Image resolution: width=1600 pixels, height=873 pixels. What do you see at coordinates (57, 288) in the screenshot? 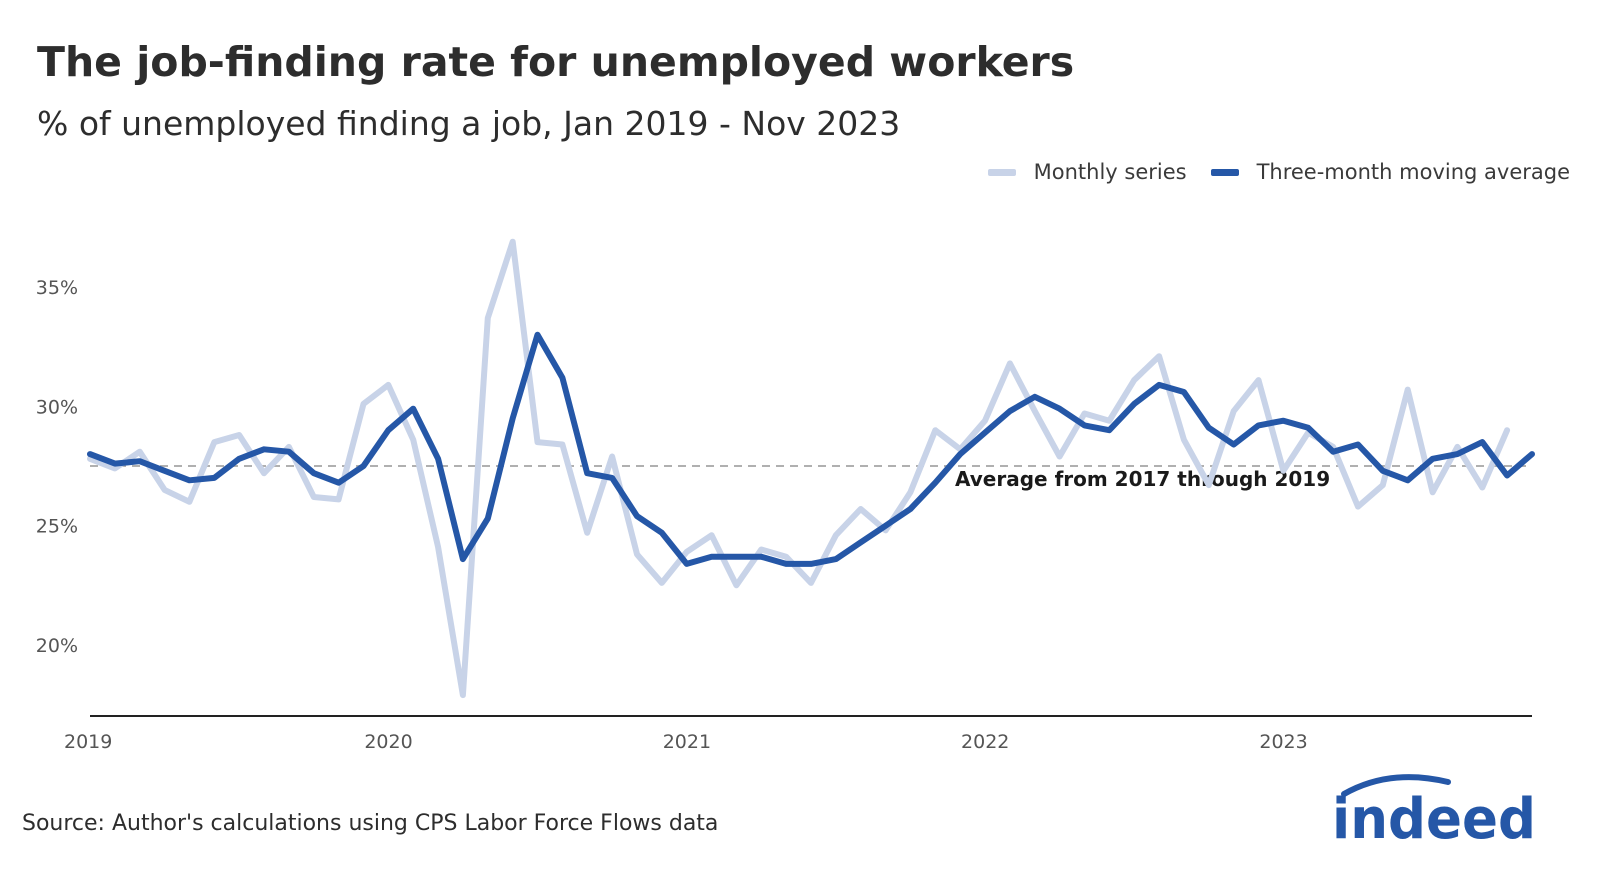
I see `y-tick-label: 35%` at bounding box center [57, 288].